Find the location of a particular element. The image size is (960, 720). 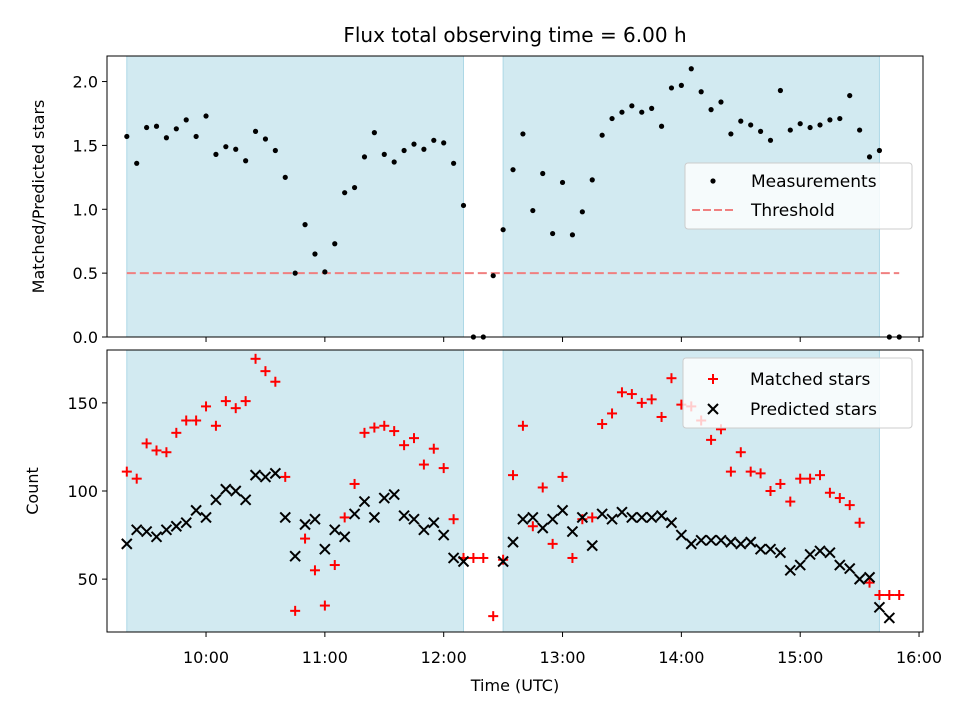

predicted-point-12-b is located at coordinates (245, 500).